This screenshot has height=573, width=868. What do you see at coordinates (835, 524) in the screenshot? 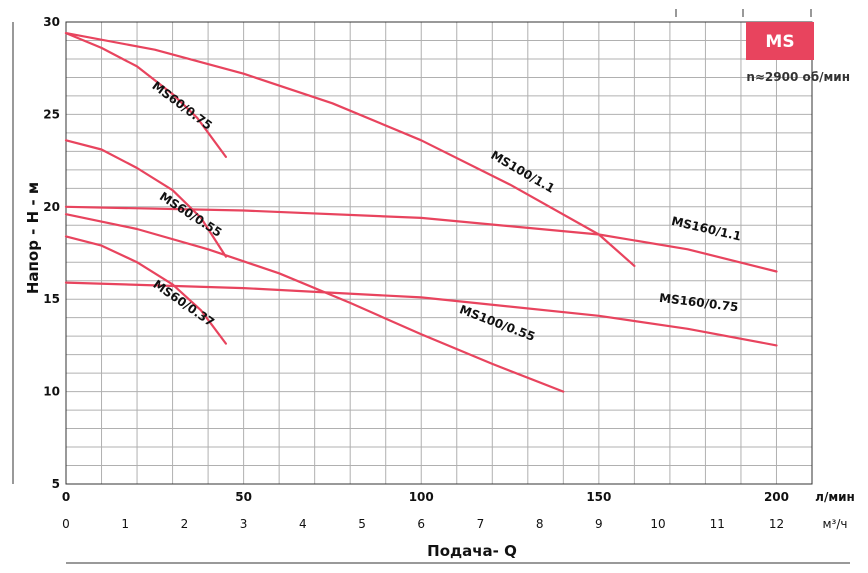
I see `x-unit-m3h: м³/ч` at bounding box center [835, 524].